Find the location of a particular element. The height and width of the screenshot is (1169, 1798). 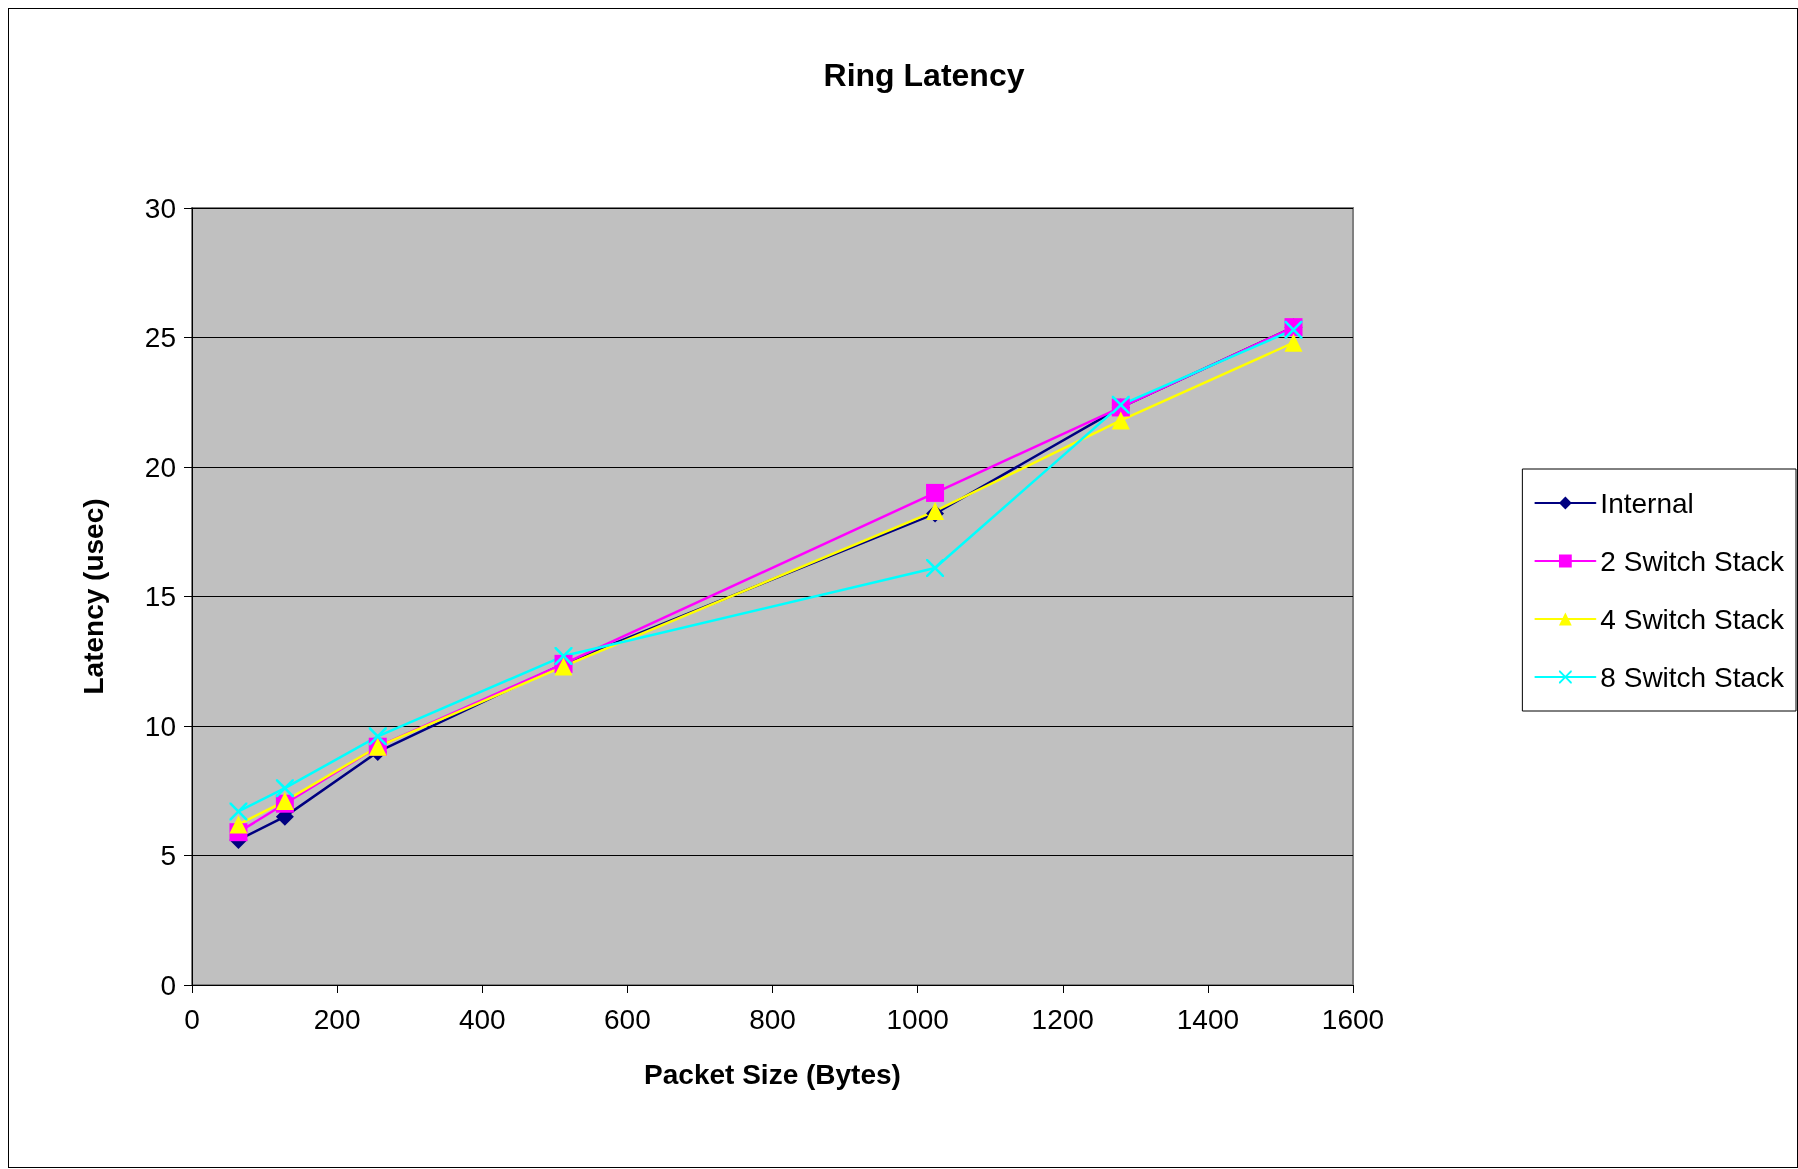

legend-label: 8 Switch Stack is located at coordinates (1692, 677).